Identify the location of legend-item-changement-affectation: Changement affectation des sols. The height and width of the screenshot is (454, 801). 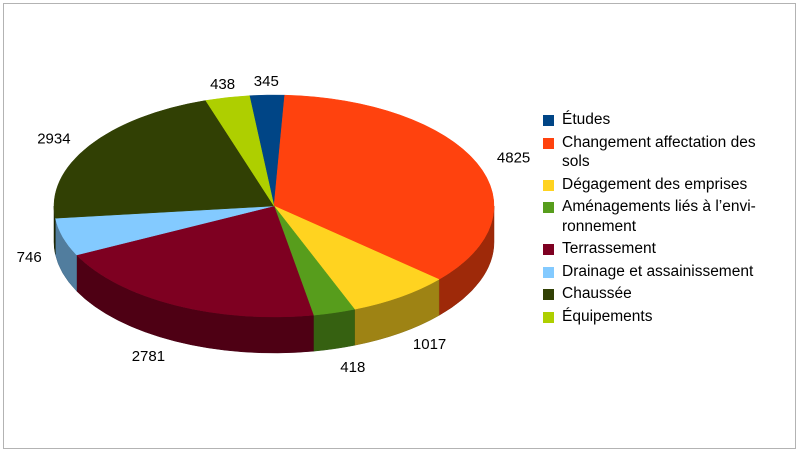
(663, 152).